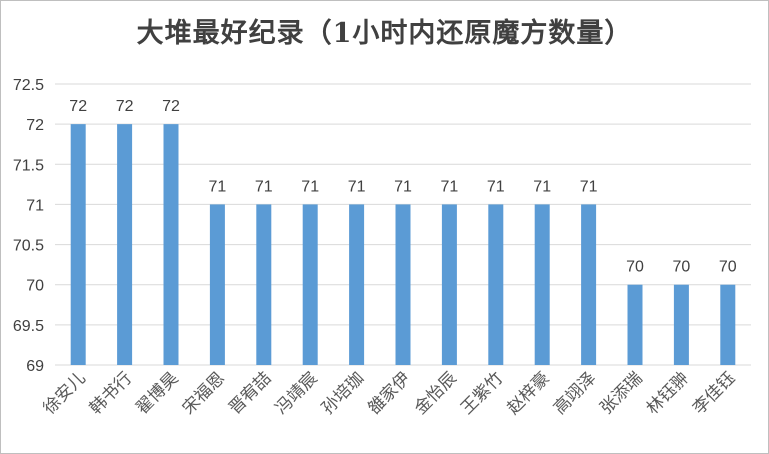 The height and width of the screenshot is (454, 769). I want to click on y-tick-label: 69, so click(35, 366).